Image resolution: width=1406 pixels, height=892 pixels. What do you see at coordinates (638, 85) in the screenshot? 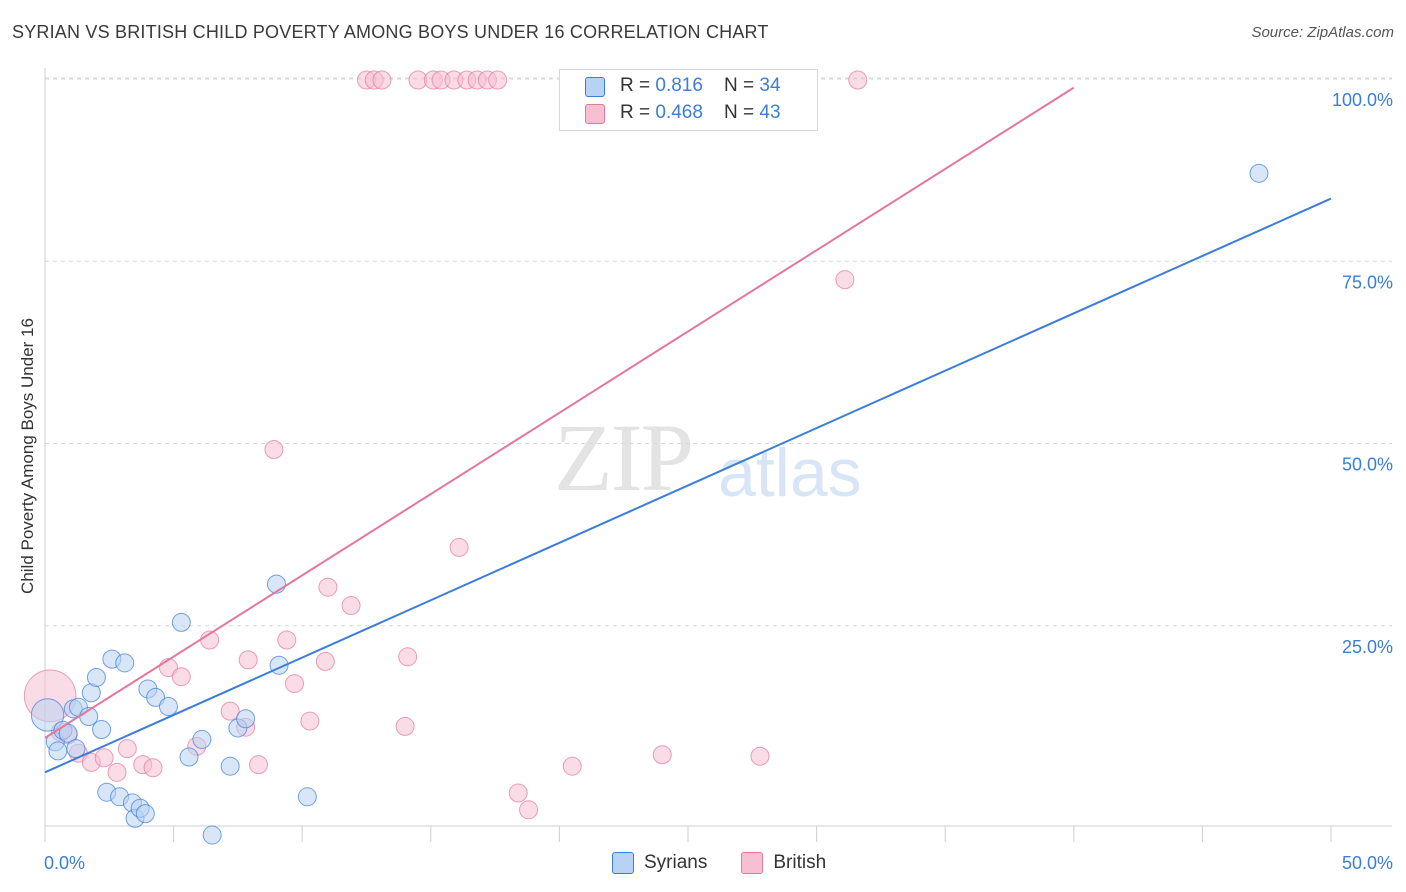
I see `syrians-r-label: R =` at bounding box center [638, 85].